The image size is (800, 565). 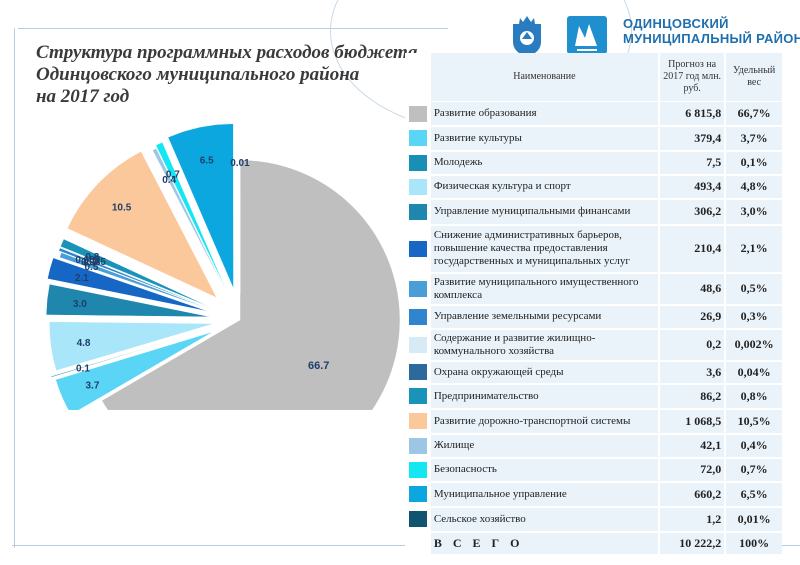 I want to click on row-forecast: 306,2, so click(x=691, y=212).